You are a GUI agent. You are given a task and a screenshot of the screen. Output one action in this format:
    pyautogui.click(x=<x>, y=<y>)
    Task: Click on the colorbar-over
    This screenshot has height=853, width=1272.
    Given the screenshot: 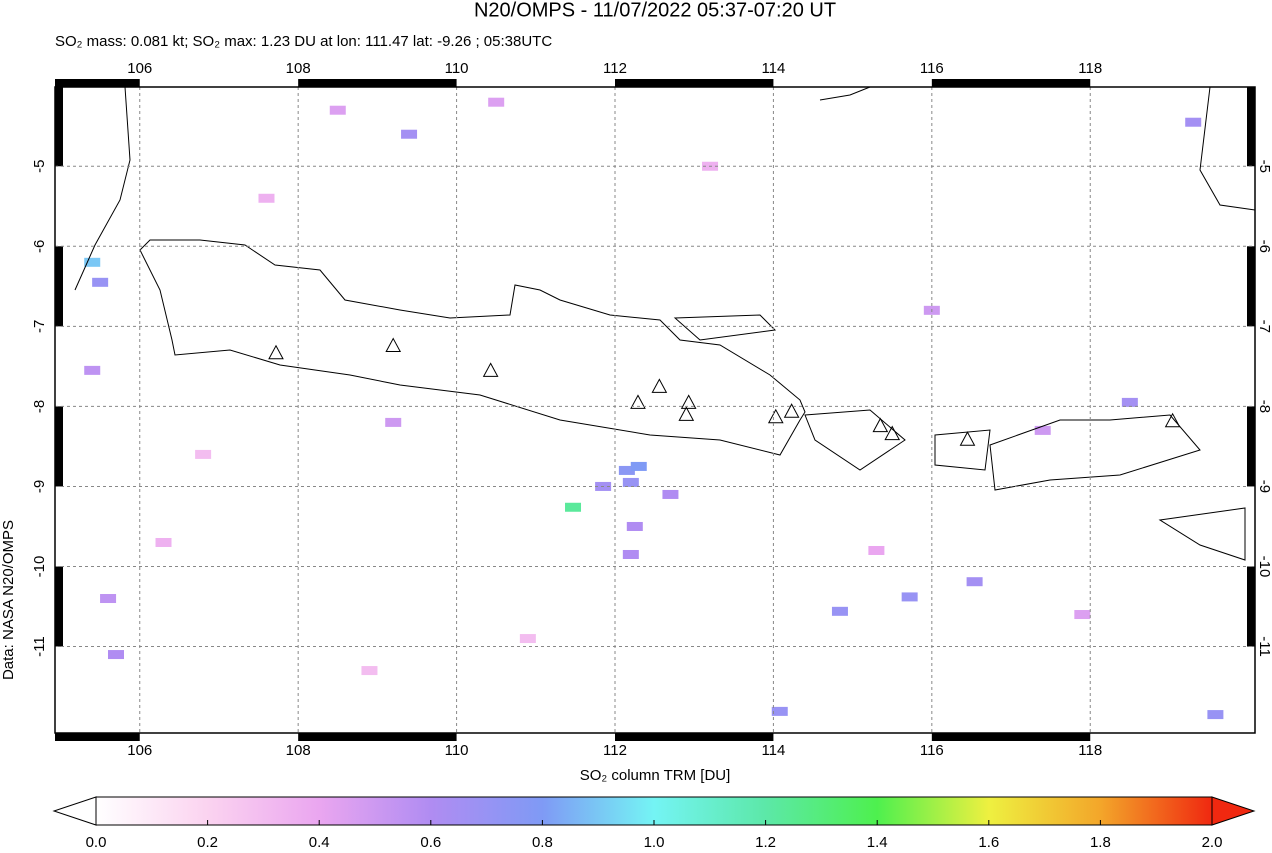 What is the action you would take?
    pyautogui.click(x=1233, y=811)
    